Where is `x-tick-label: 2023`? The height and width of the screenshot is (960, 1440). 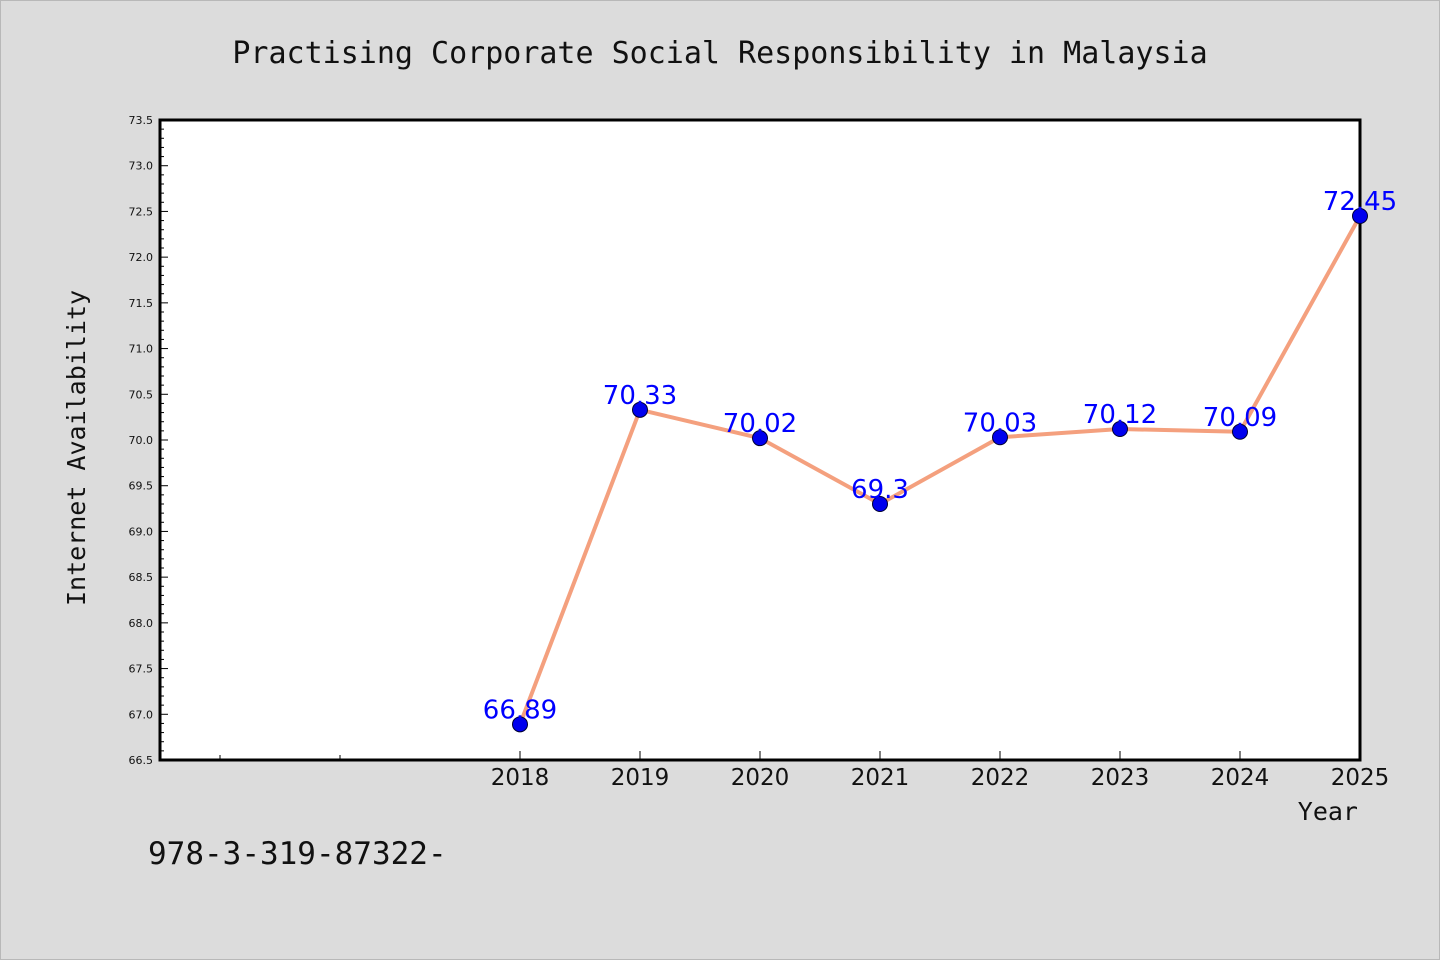
x-tick-label: 2023 is located at coordinates (1120, 778).